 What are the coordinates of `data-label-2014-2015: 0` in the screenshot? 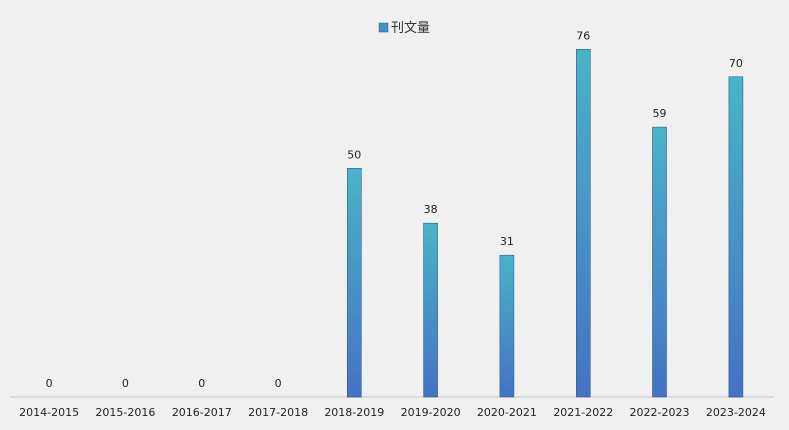 It's located at (49, 383).